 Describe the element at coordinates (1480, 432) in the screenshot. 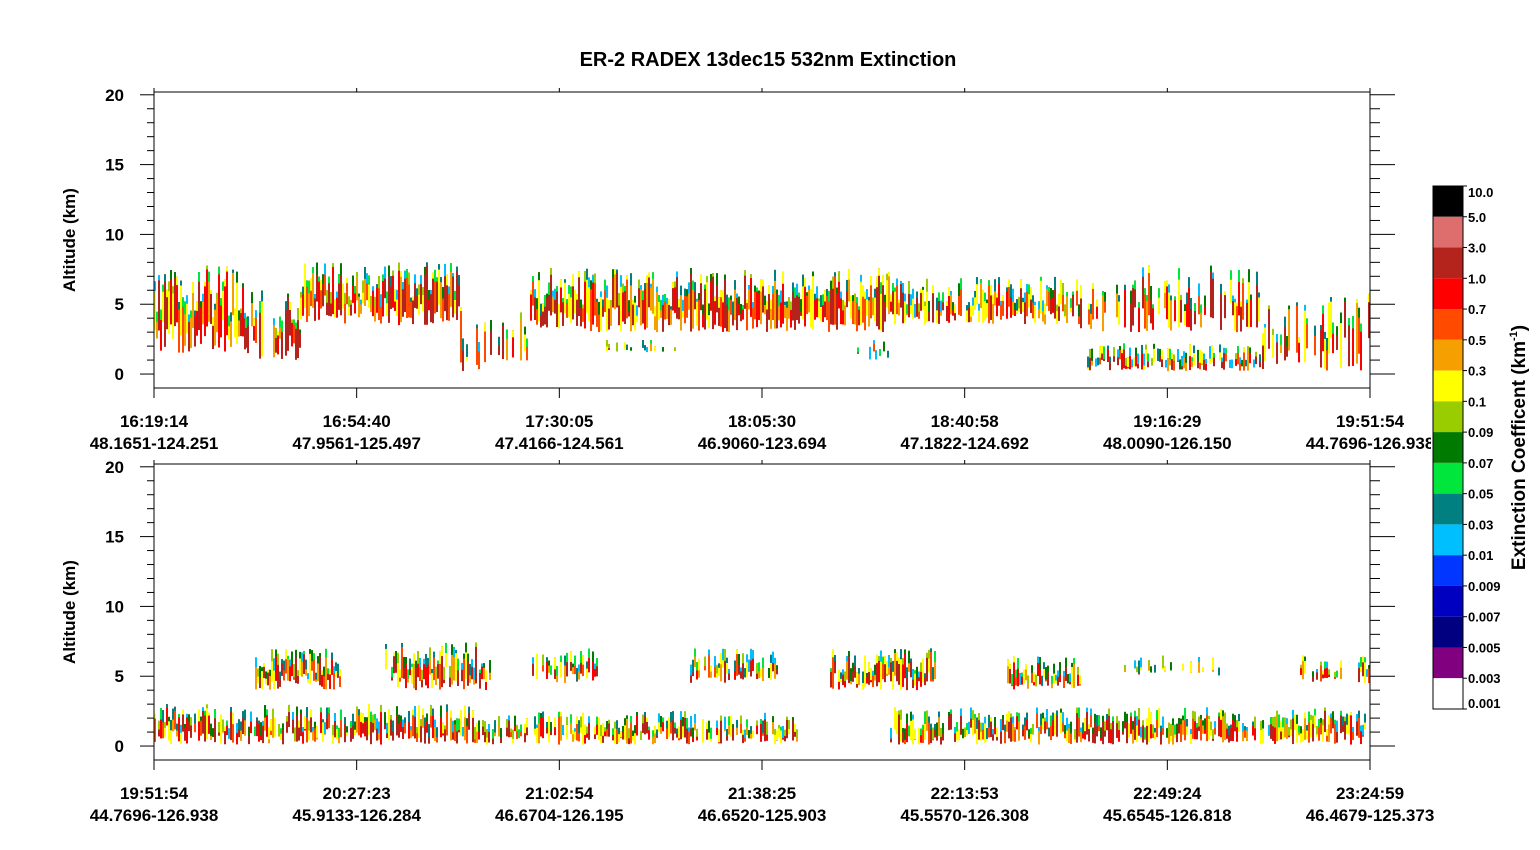

I see `colorbar-tick-label: 0.09` at that location.